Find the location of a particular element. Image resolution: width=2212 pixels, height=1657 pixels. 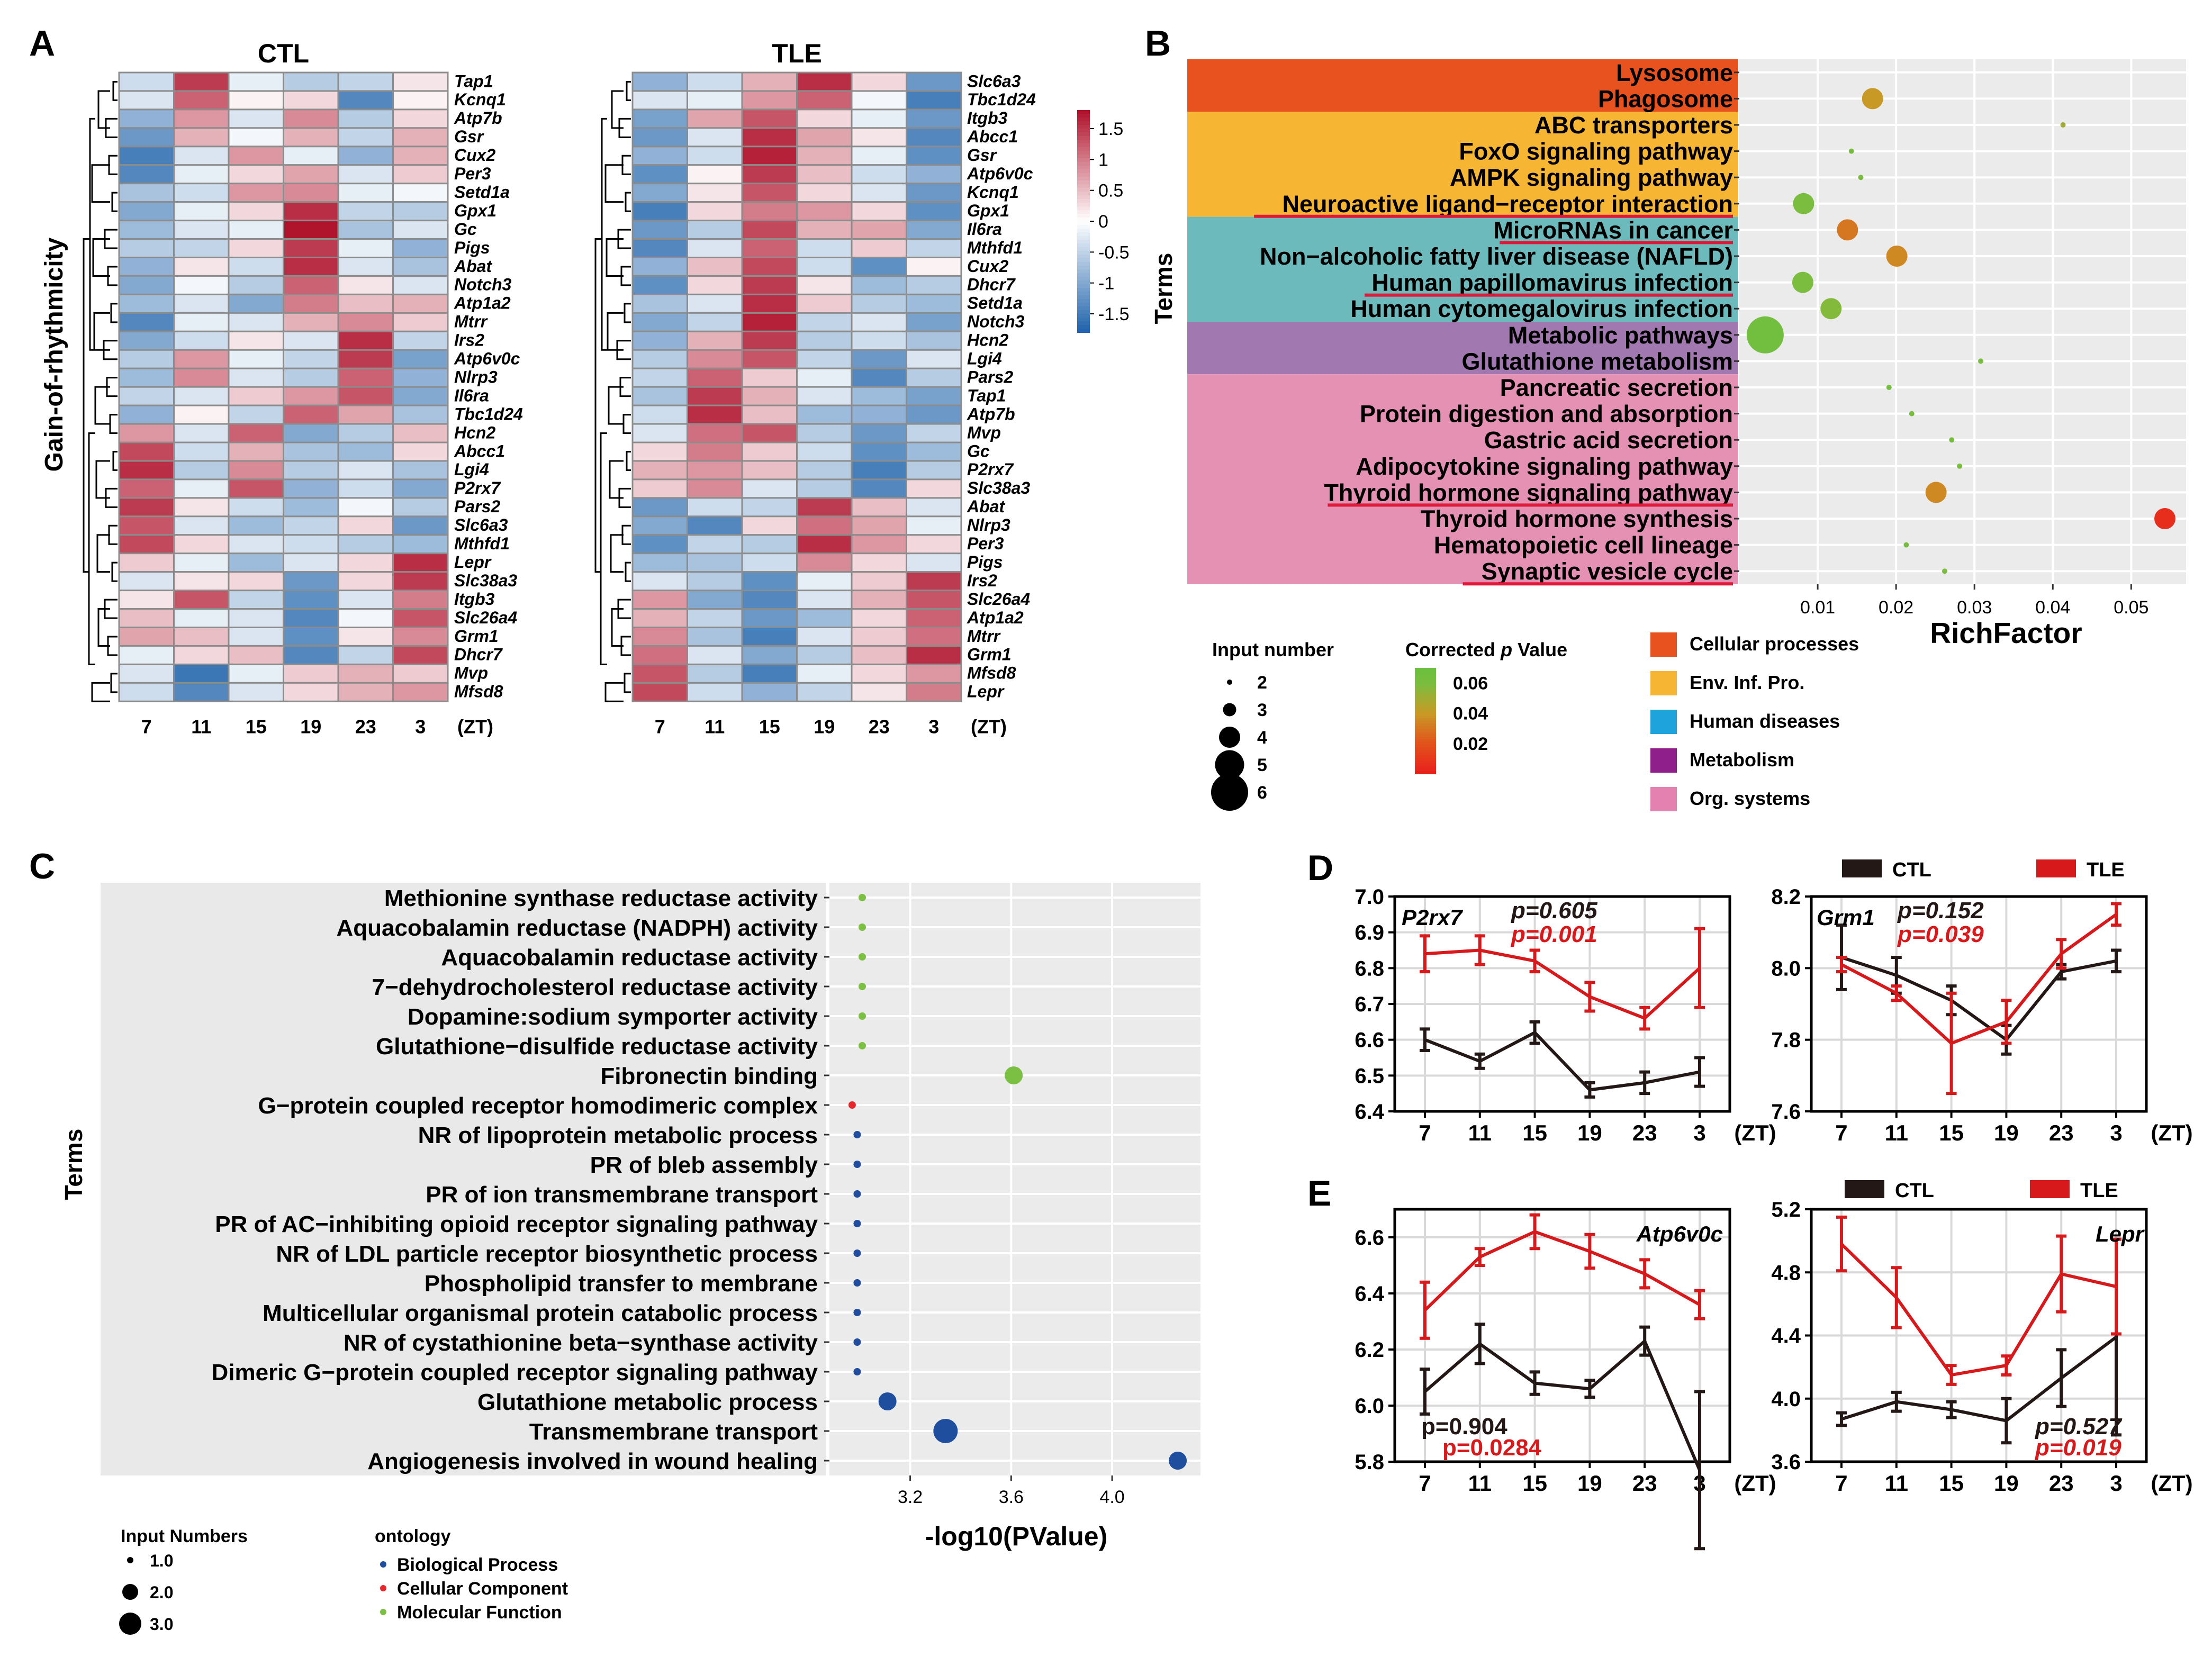

legend-category-label: Org. systems is located at coordinates (1750, 798).